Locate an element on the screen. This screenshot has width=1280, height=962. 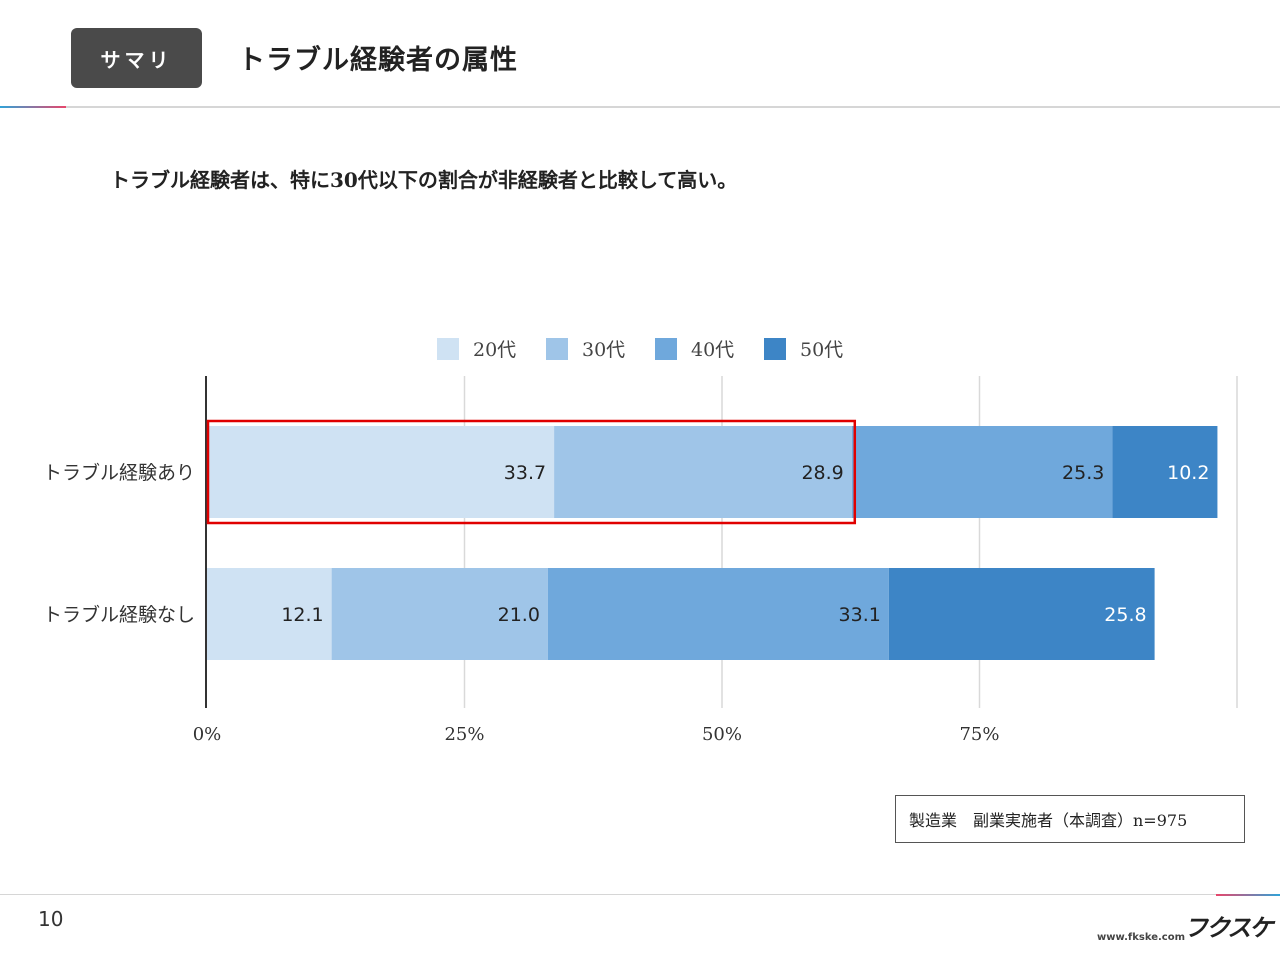
data-label: 33.7 is located at coordinates (525, 473).